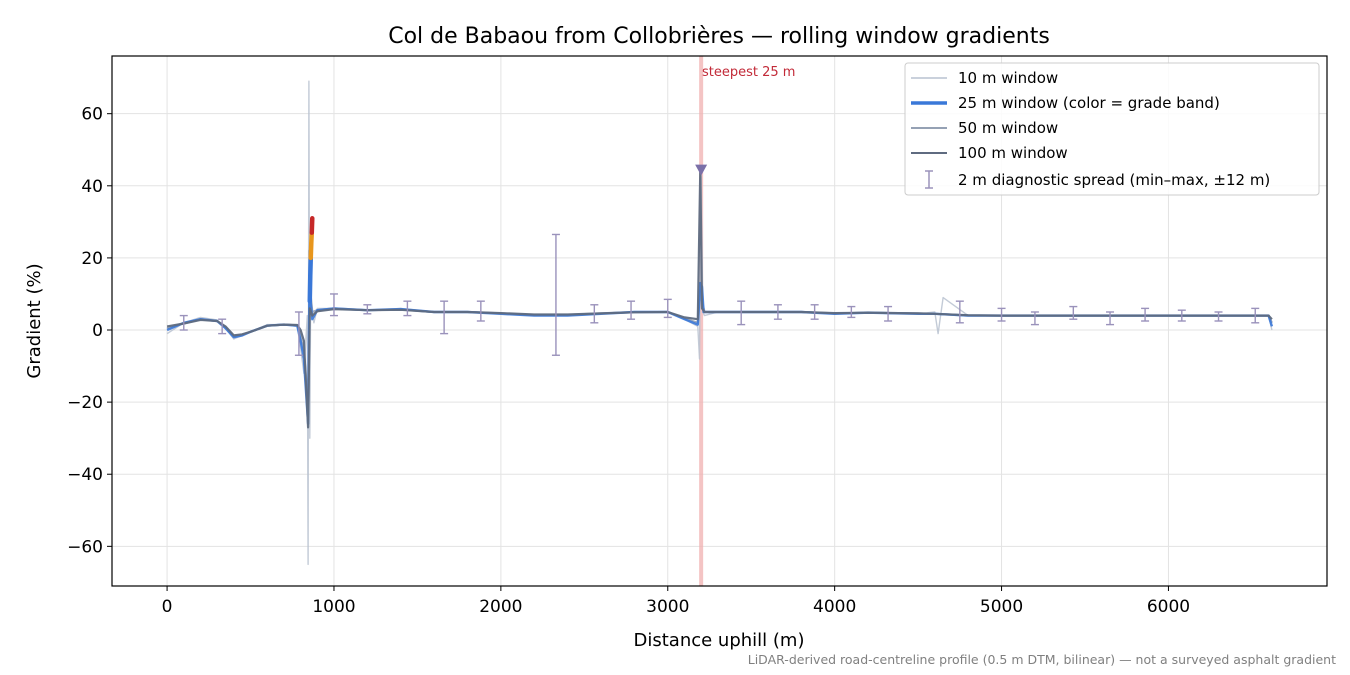 The image size is (1350, 675). I want to click on legend-box, so click(1112, 129).